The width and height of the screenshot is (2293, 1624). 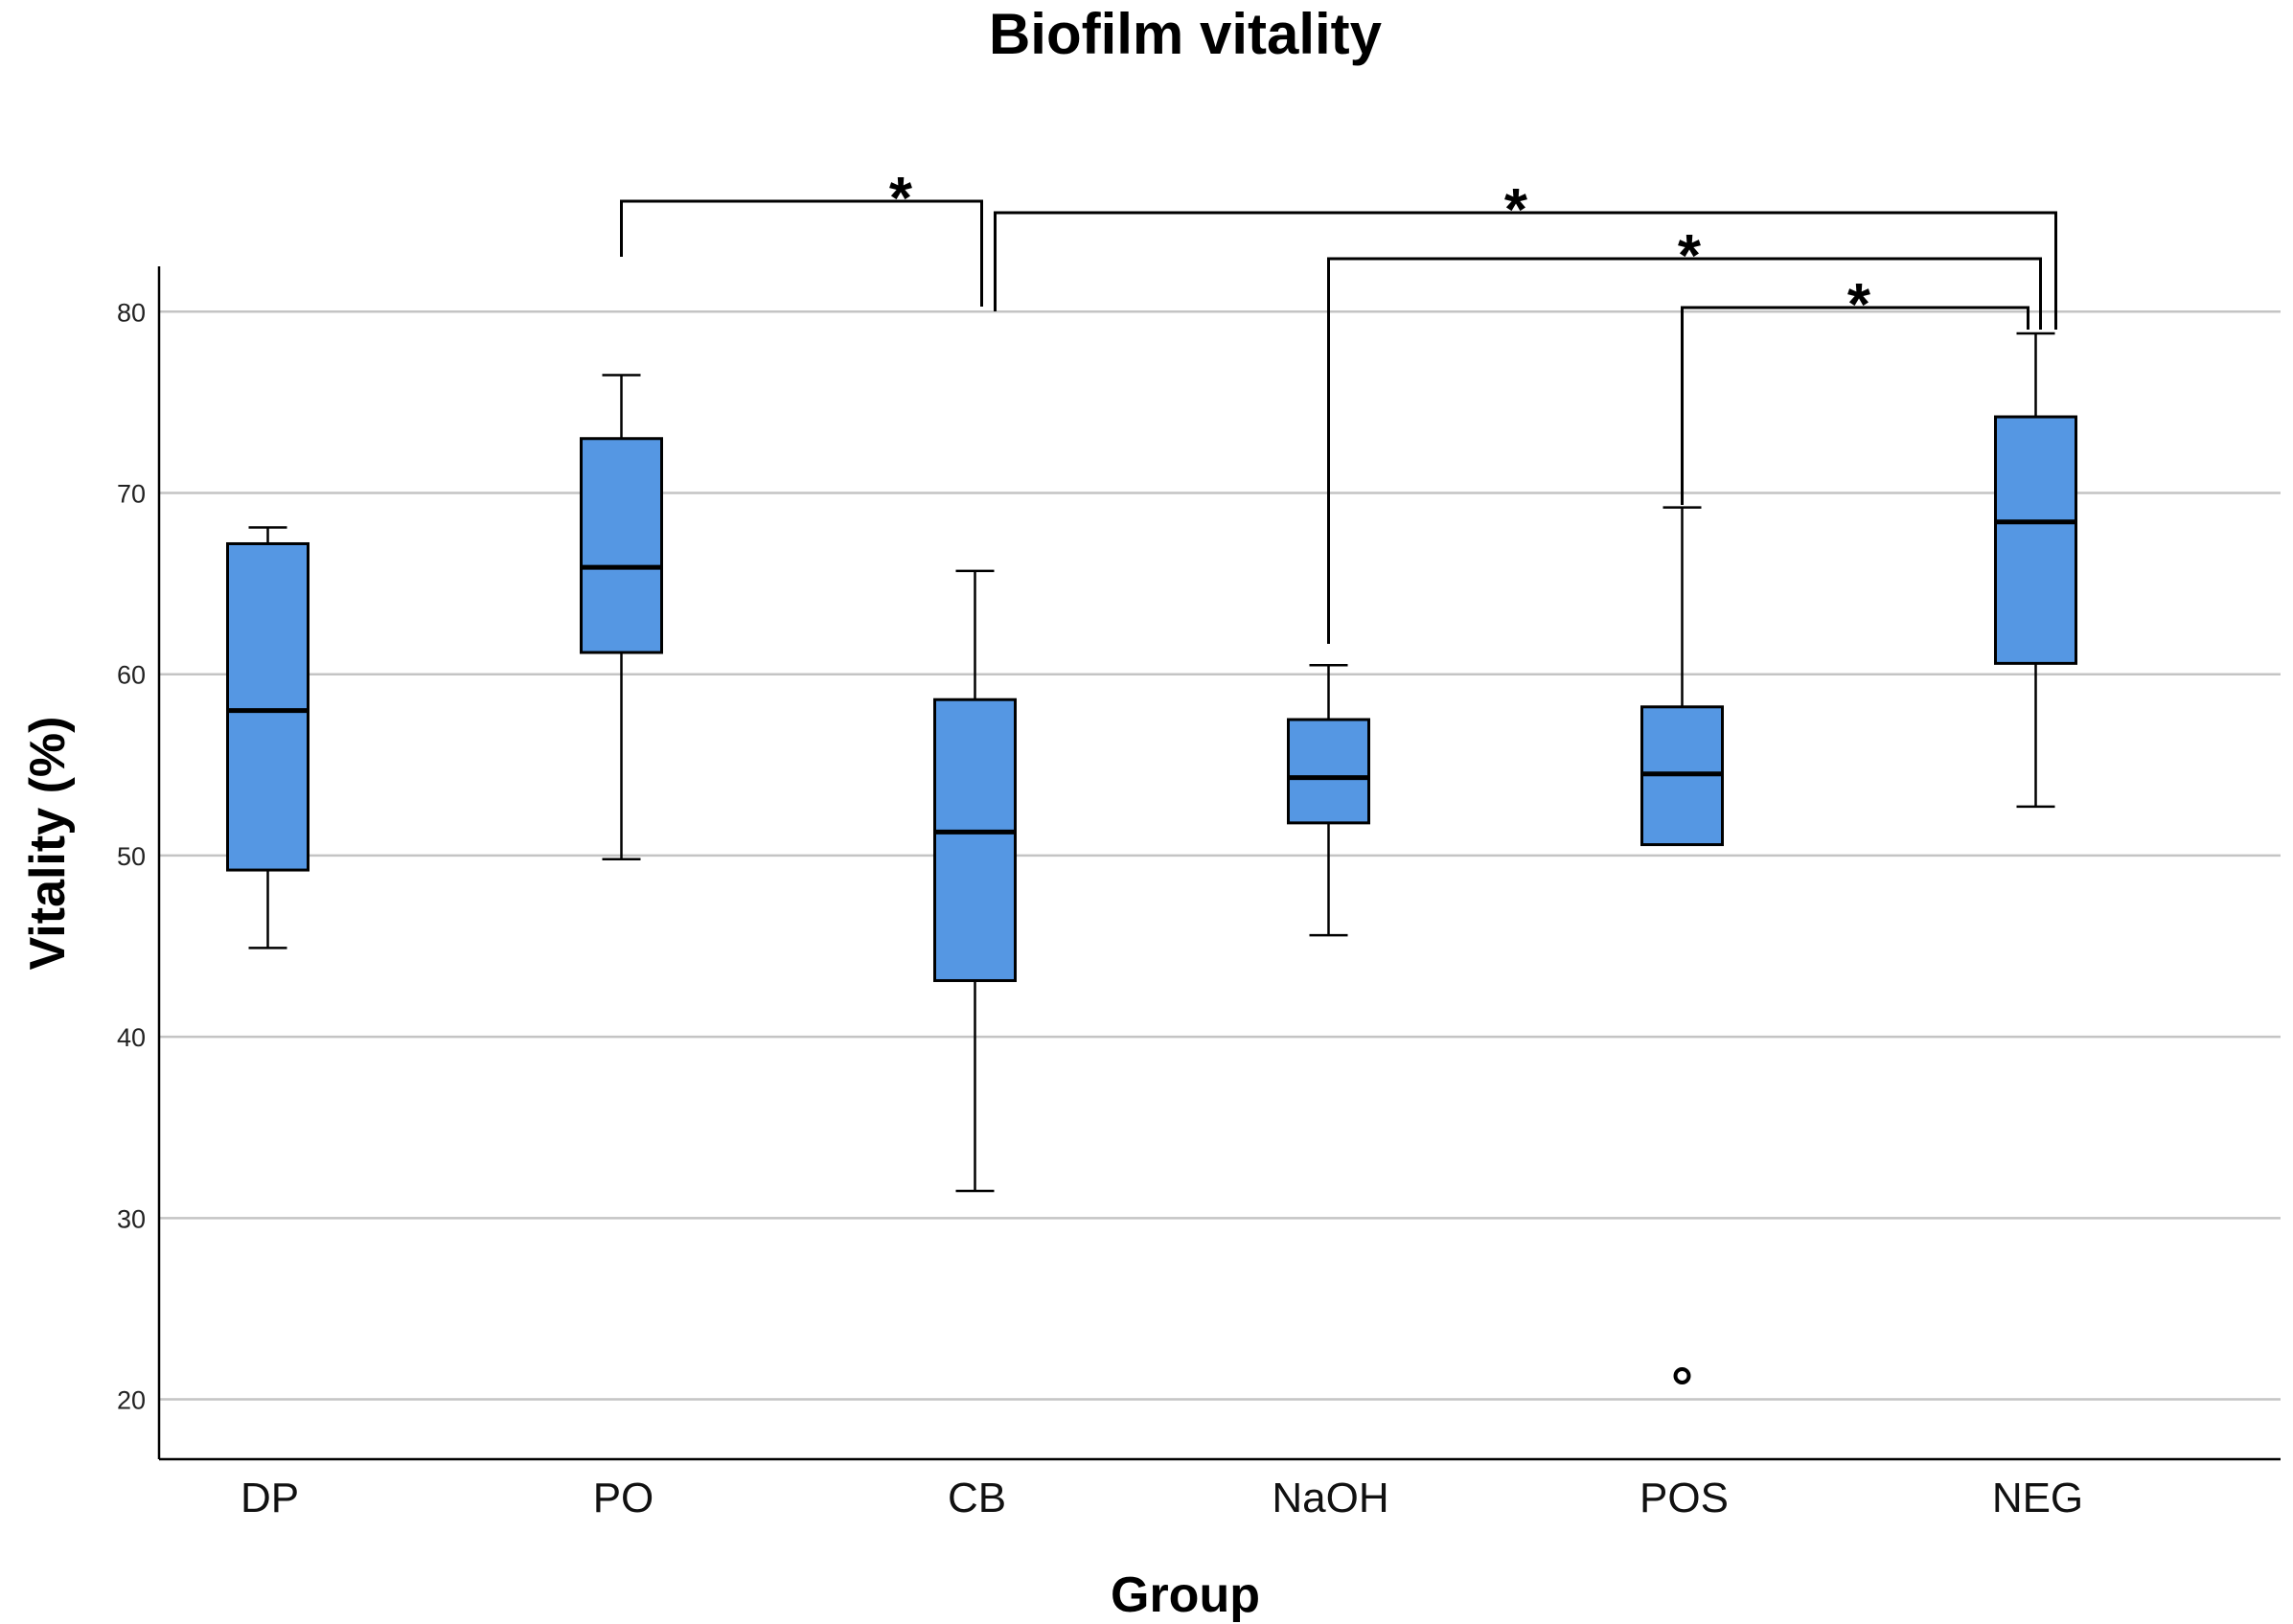 I want to click on bracket-naoh-neg, so click(x=1684, y=451).